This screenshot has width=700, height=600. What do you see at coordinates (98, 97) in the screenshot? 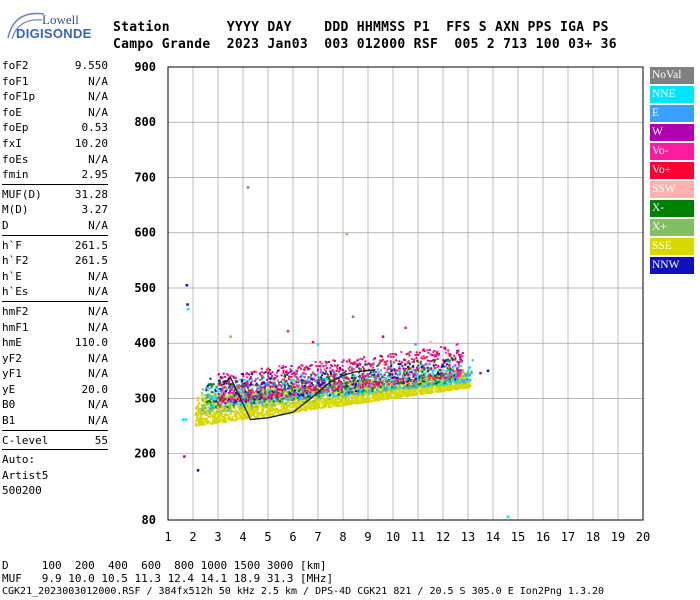
I see `param-value: N/A` at bounding box center [98, 97].